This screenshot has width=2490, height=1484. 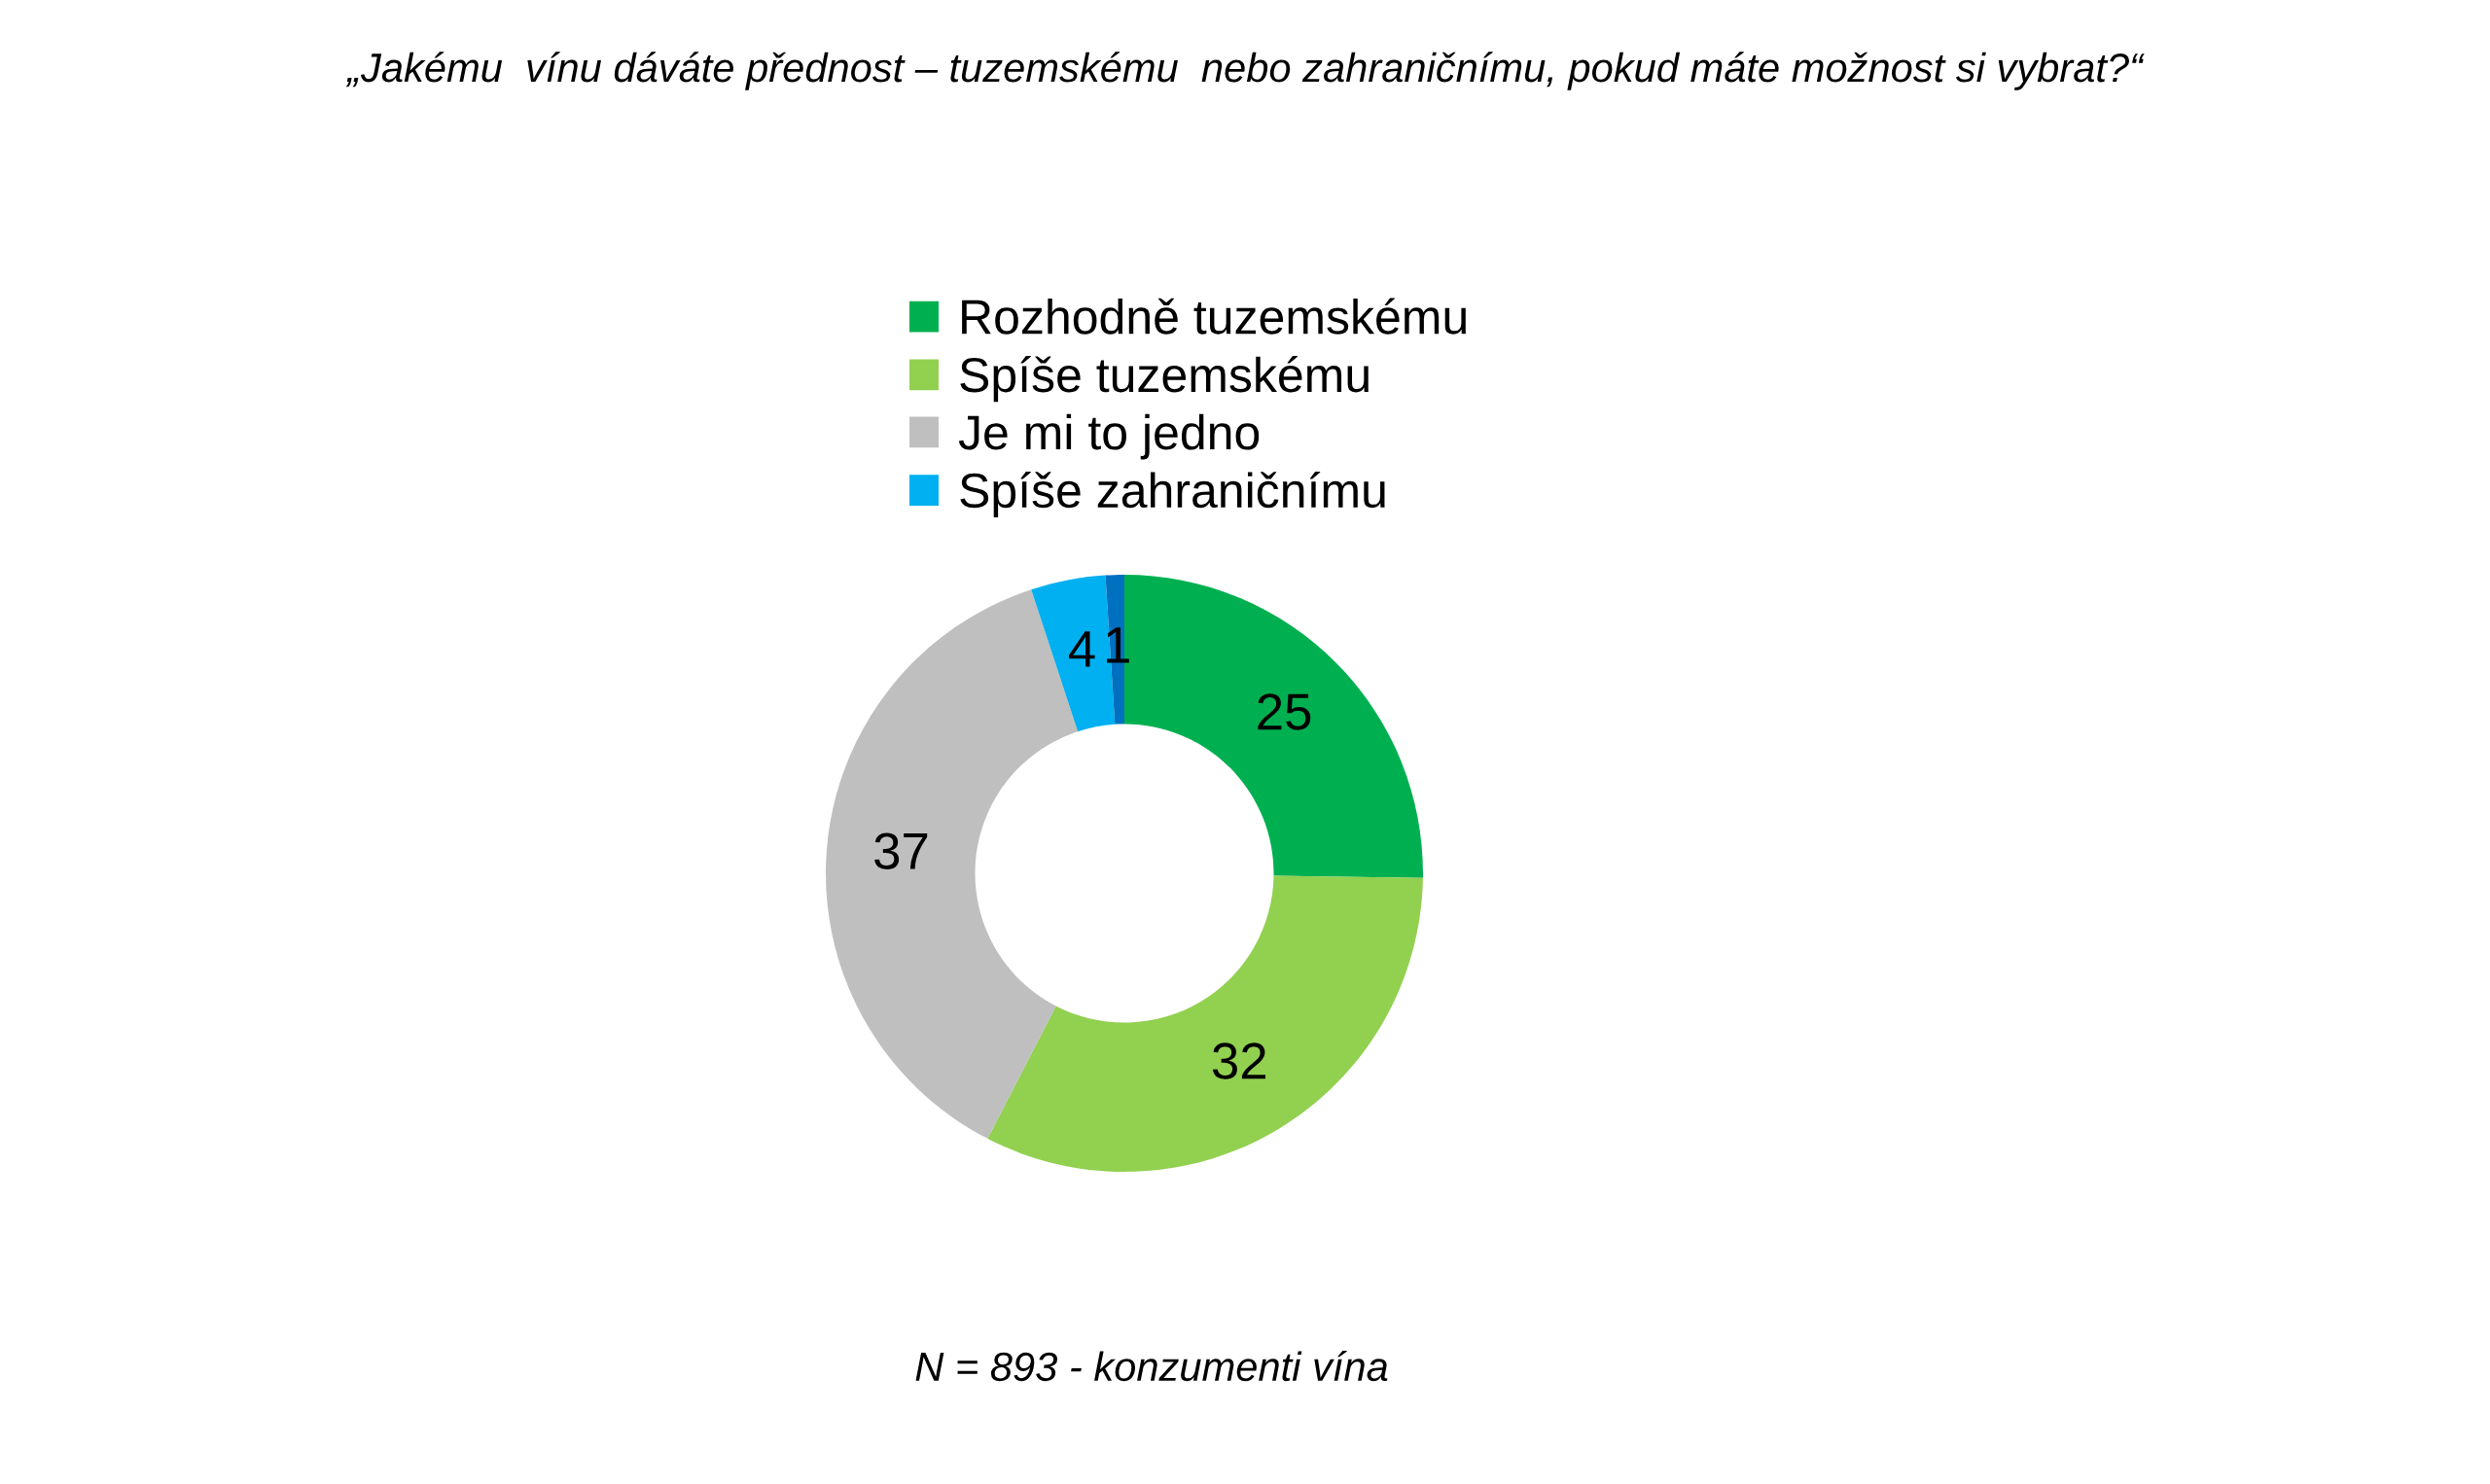 I want to click on legend-label: Rozhodně tuzemskému, so click(x=1214, y=317).